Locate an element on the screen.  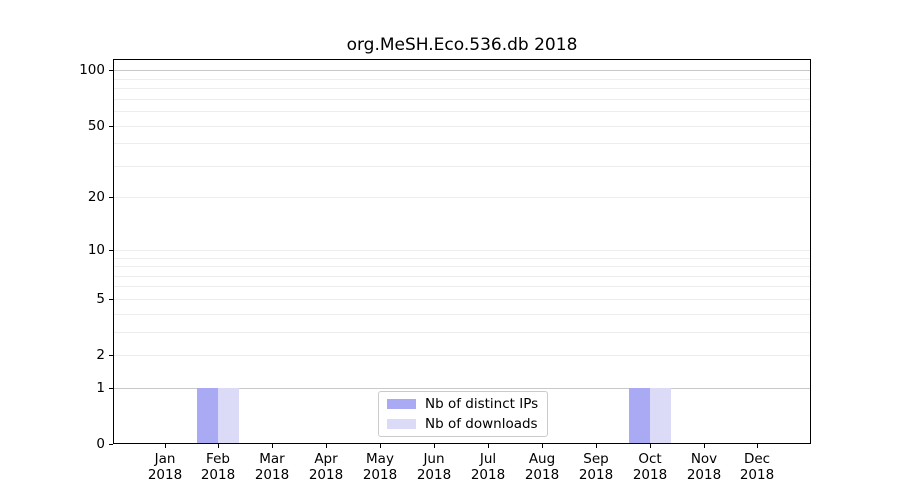
x-tick-label-Feb: Feb 2018 is located at coordinates (218, 467).